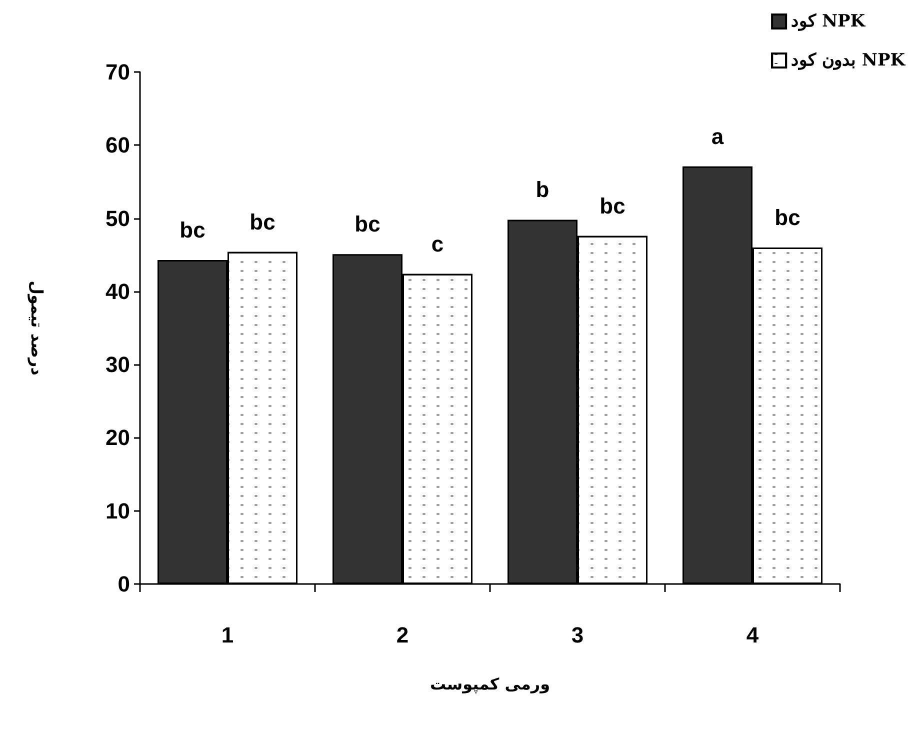 The height and width of the screenshot is (744, 920). Describe the element at coordinates (118, 291) in the screenshot. I see `y-tick-label: 40` at that location.